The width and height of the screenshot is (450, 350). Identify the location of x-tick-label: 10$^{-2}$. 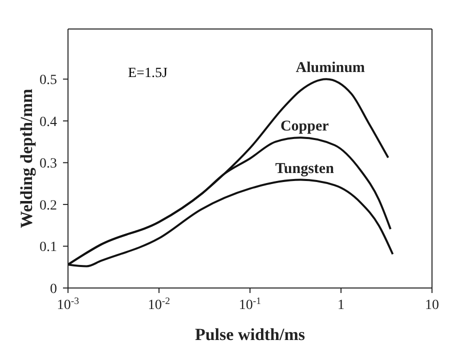
(159, 304).